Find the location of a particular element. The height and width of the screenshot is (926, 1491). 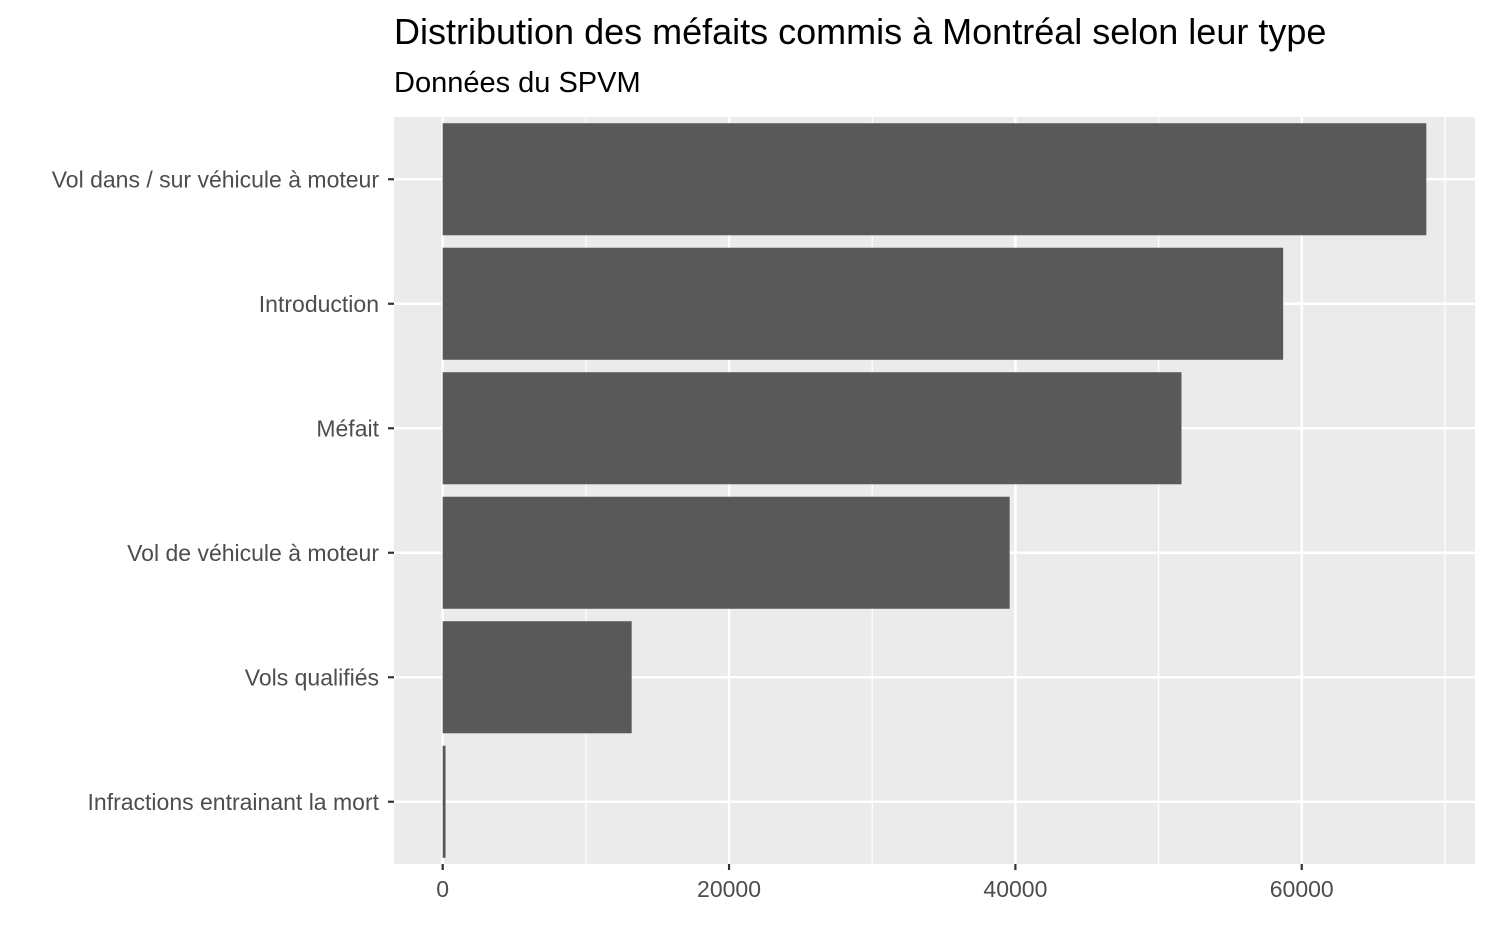

chart-subtitle: Données du SPVM is located at coordinates (517, 83).